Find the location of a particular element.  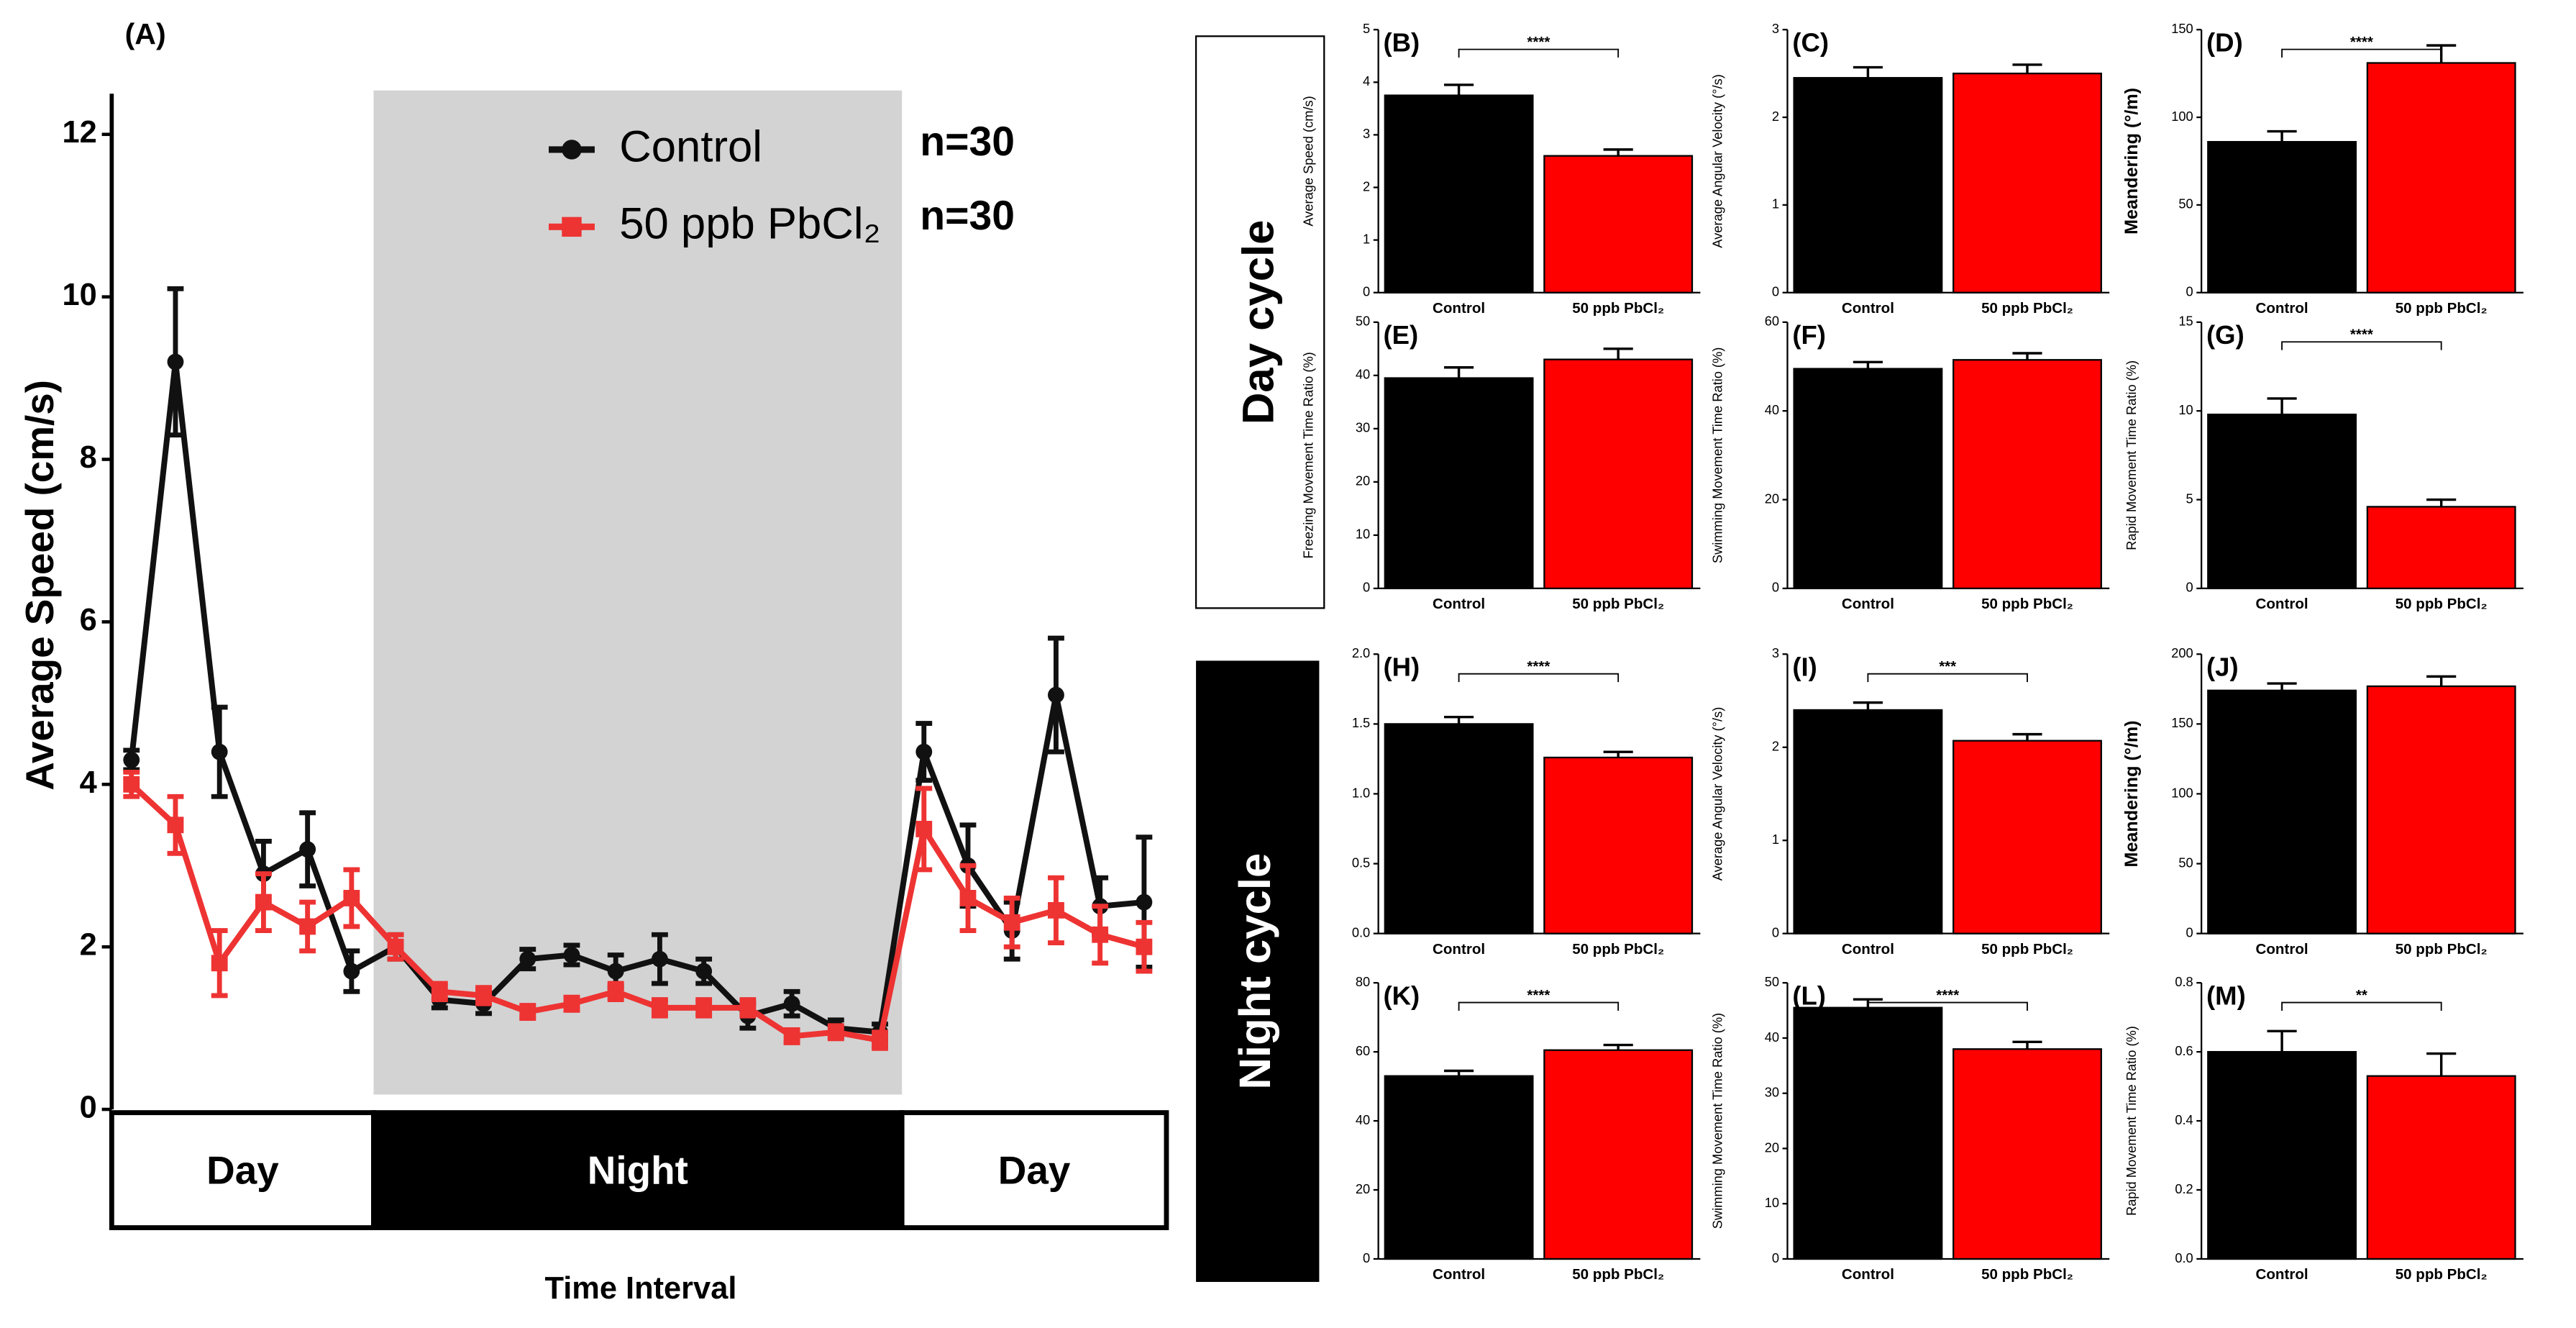

y-tick-label: 5 is located at coordinates (1366, 28).